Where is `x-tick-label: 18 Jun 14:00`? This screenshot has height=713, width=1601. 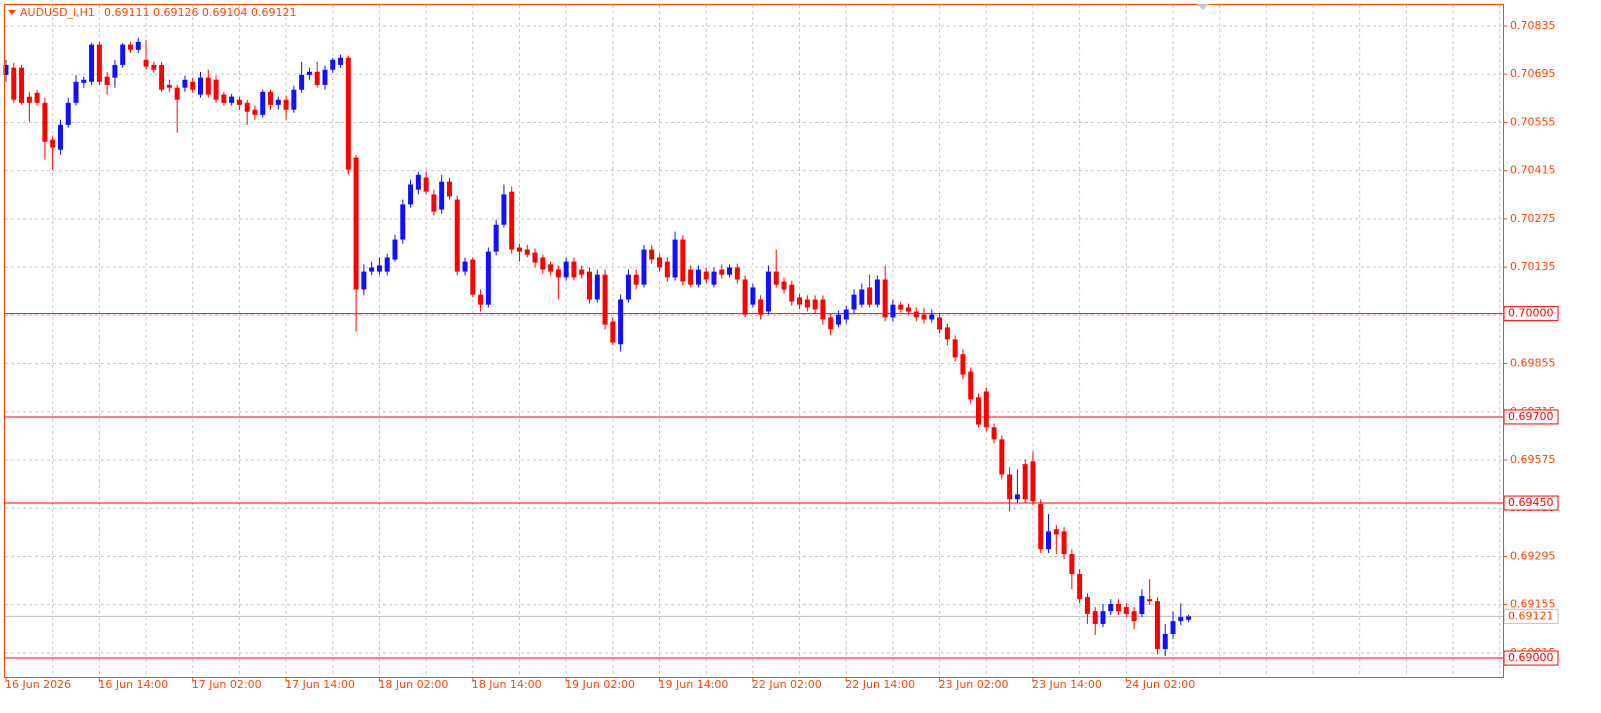 x-tick-label: 18 Jun 14:00 is located at coordinates (507, 684).